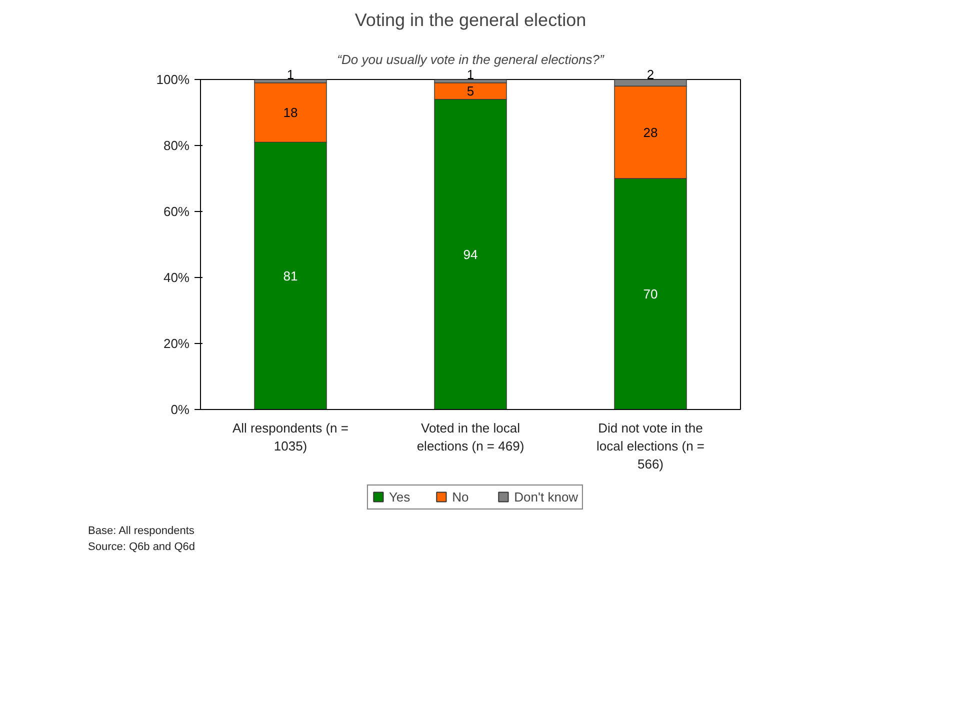 This screenshot has height=725, width=963. What do you see at coordinates (470, 437) in the screenshot?
I see `x-tick-label: Voted in the local elections (n = 469)` at bounding box center [470, 437].